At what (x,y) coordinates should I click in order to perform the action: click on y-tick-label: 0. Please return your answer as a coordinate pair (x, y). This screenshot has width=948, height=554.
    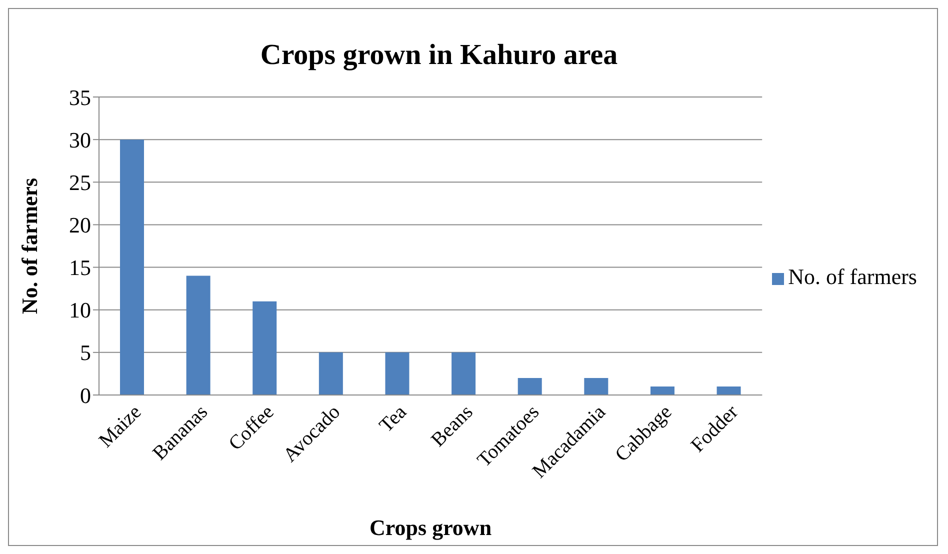
    Looking at the image, I should click on (85, 395).